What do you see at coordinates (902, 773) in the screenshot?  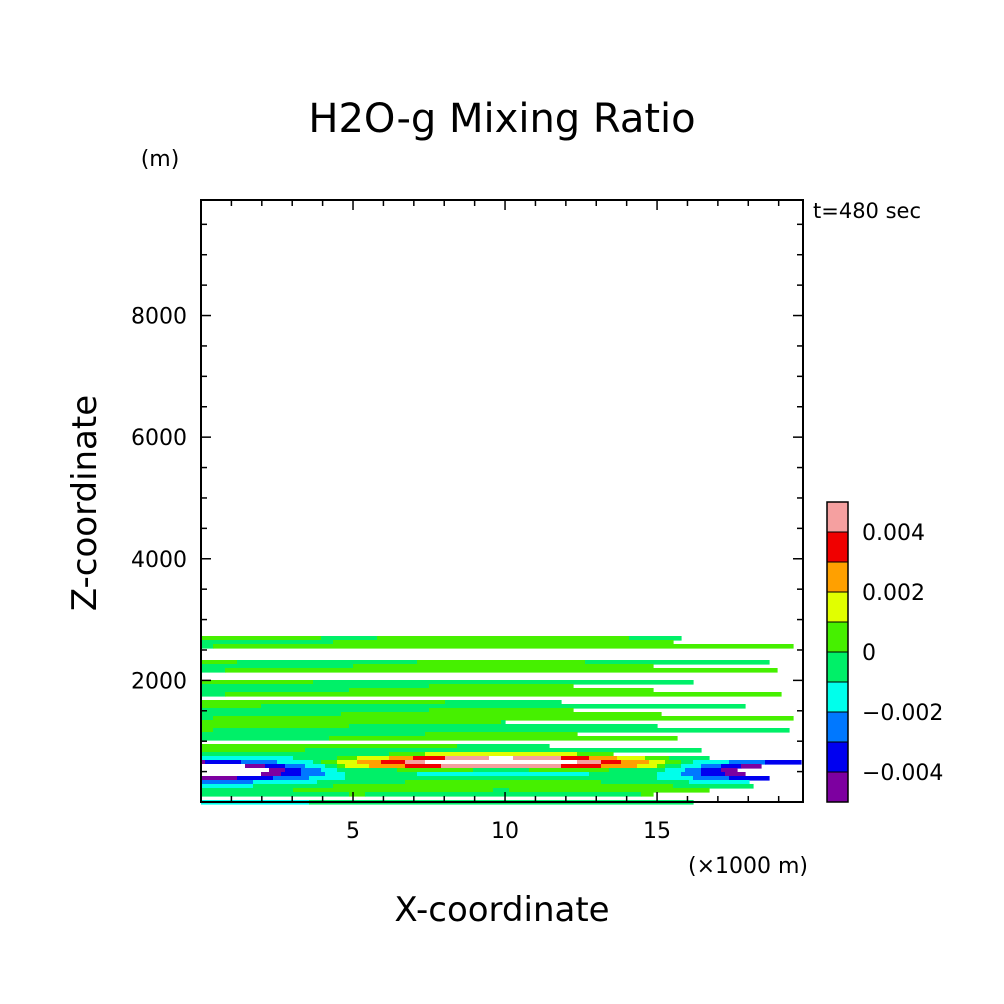 I see `colorbar-label: −0.004` at bounding box center [902, 773].